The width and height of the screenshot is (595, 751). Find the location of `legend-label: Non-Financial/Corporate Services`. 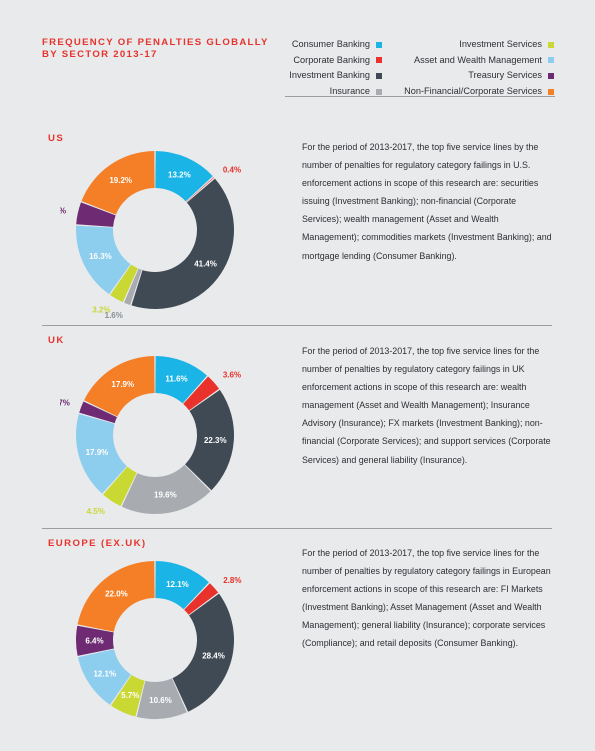

legend-label: Non-Financial/Corporate Services is located at coordinates (473, 90).